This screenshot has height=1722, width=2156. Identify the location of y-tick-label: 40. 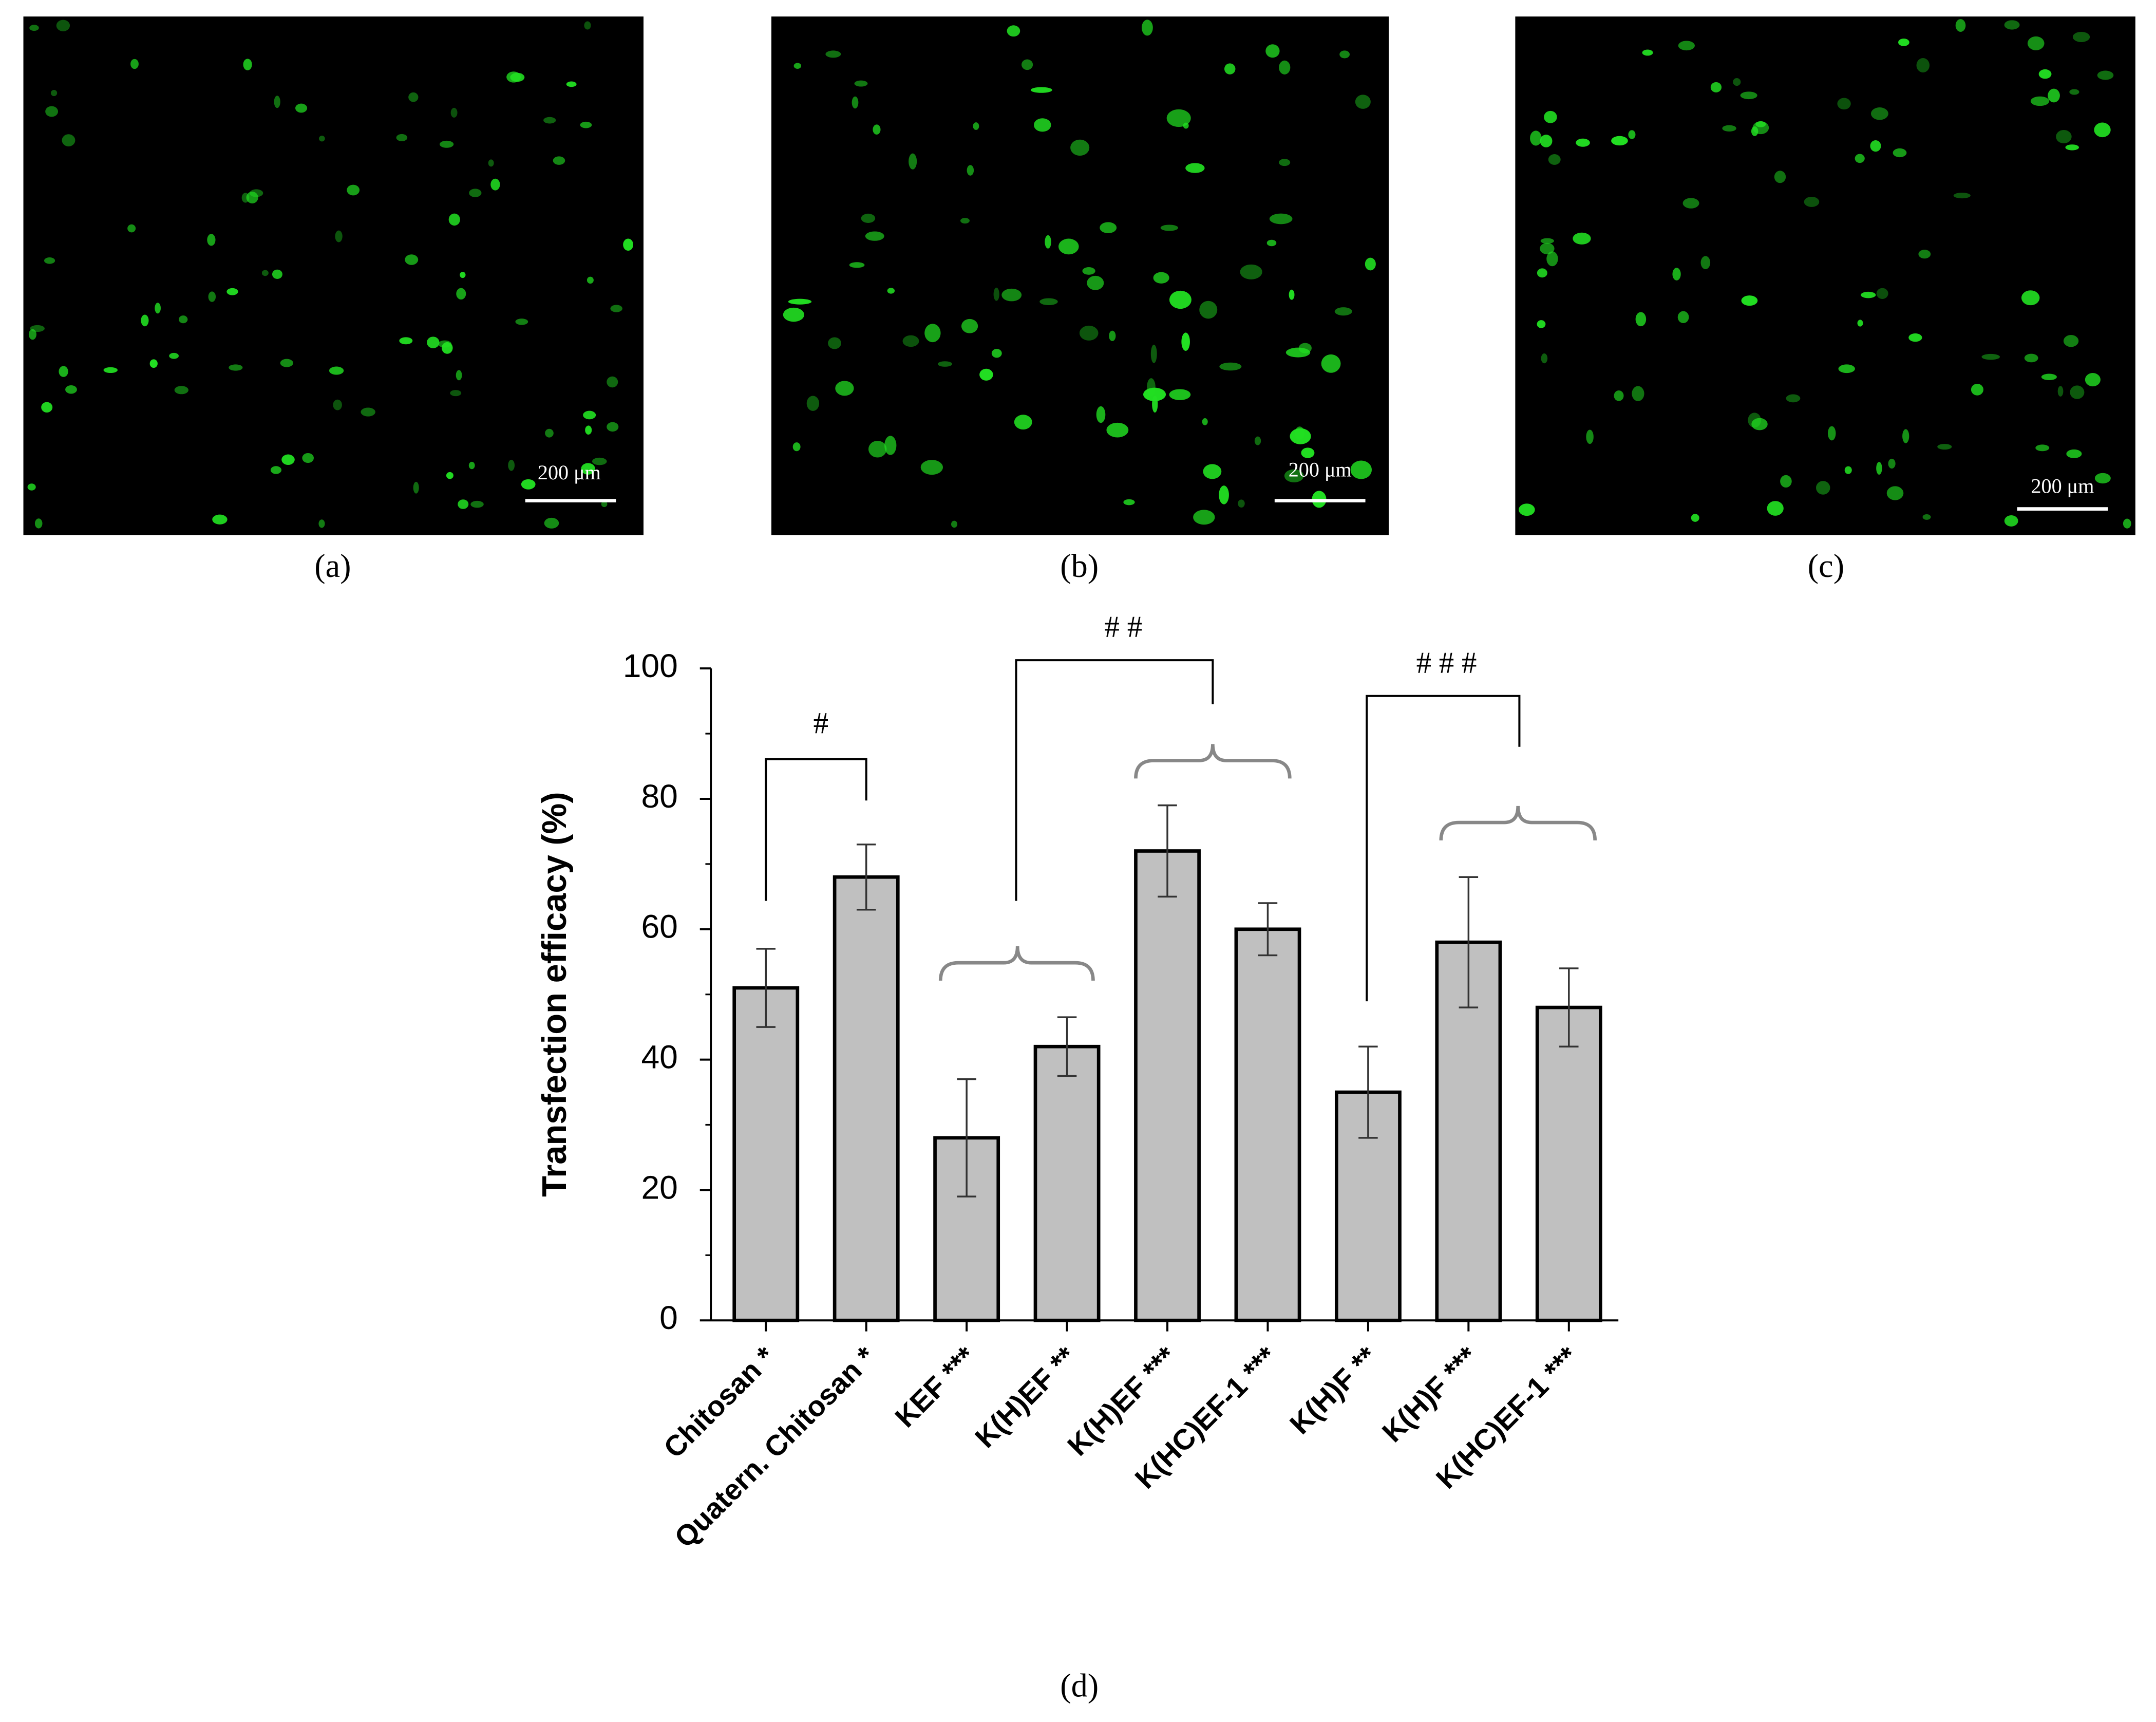
(659, 1057).